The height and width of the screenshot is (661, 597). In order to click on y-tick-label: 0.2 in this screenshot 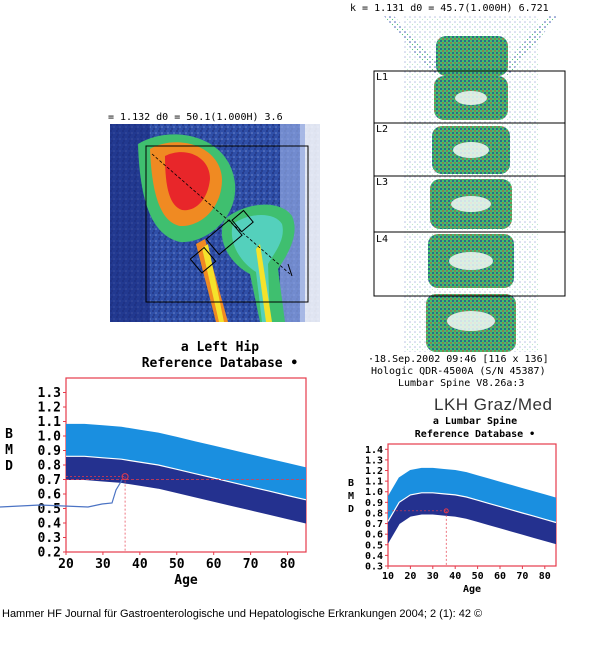, I will do `click(49, 553)`.